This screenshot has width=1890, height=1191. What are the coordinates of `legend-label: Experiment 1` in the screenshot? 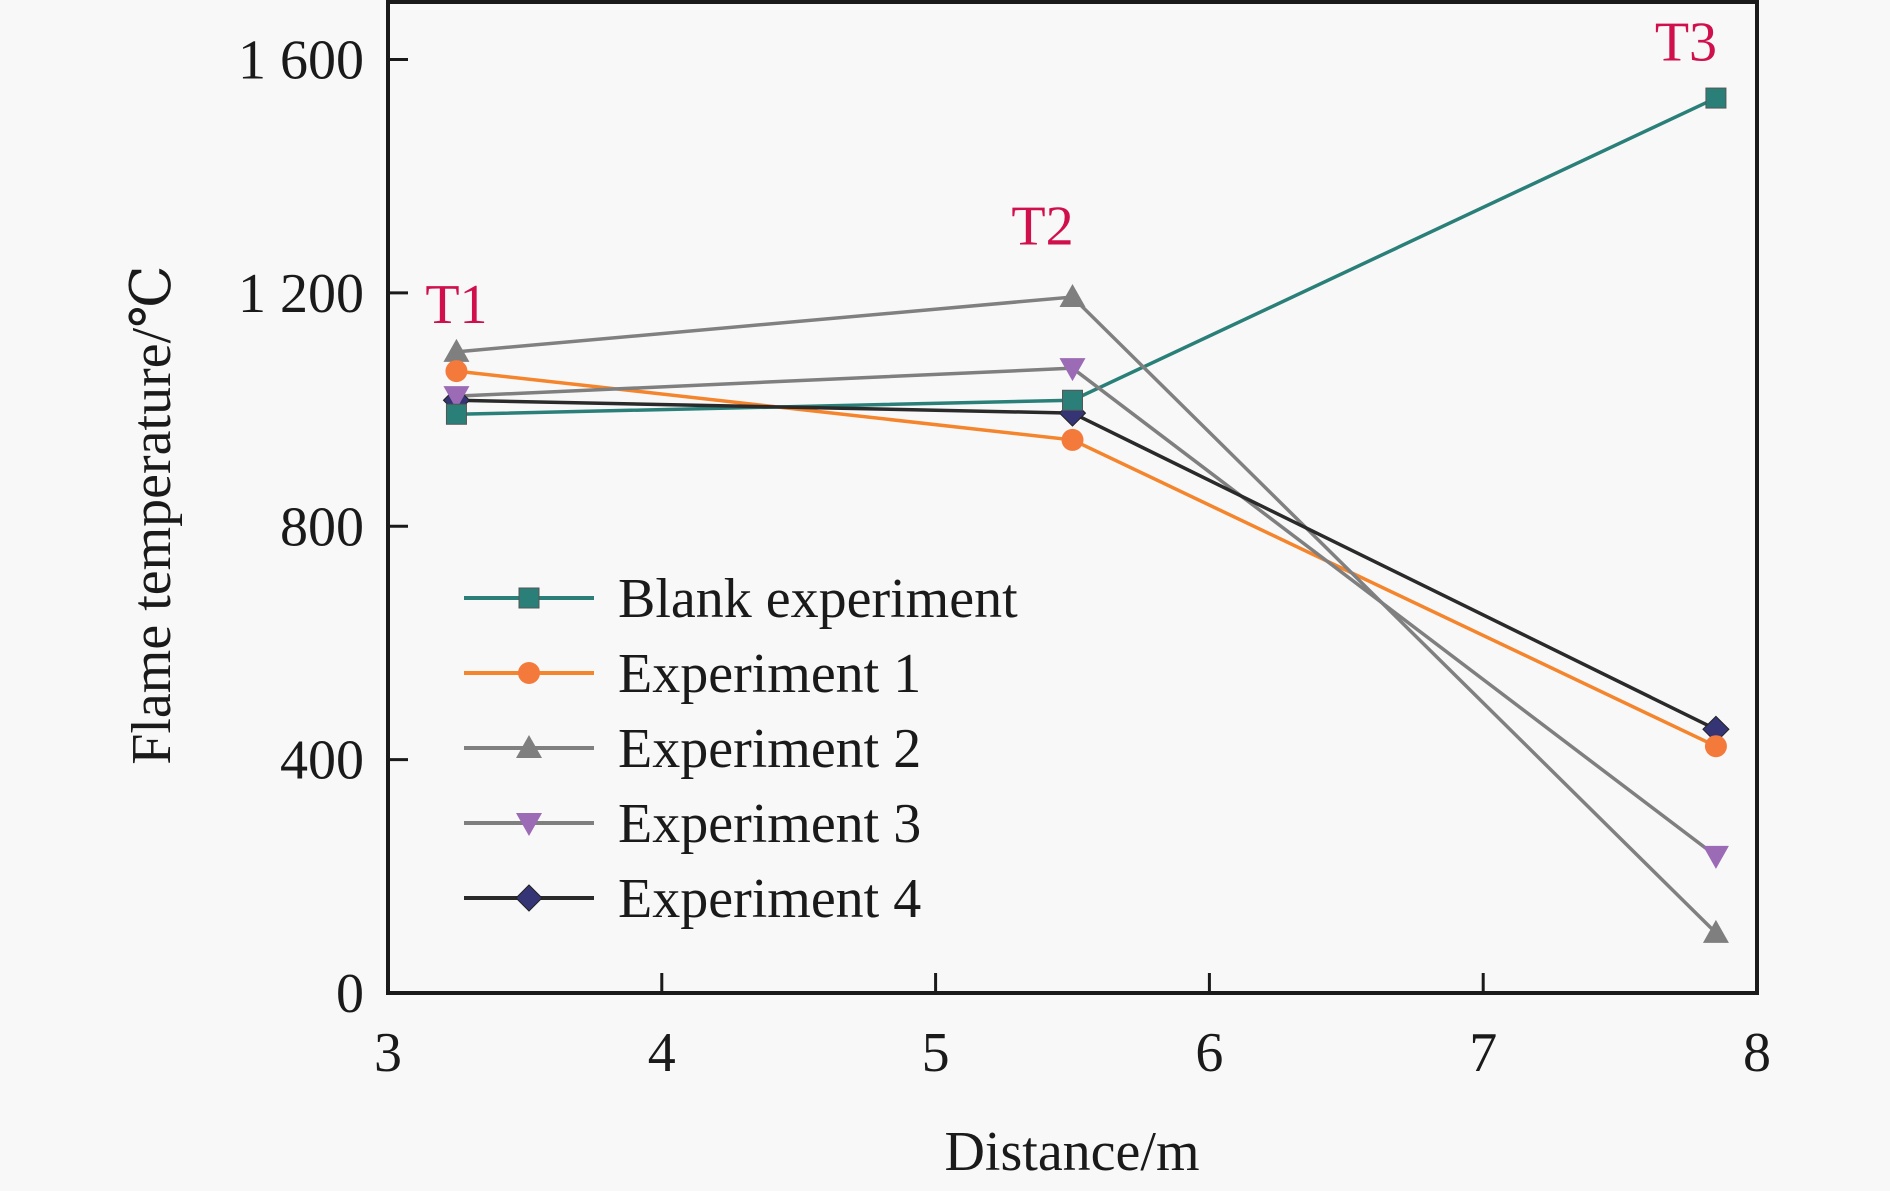 It's located at (769, 674).